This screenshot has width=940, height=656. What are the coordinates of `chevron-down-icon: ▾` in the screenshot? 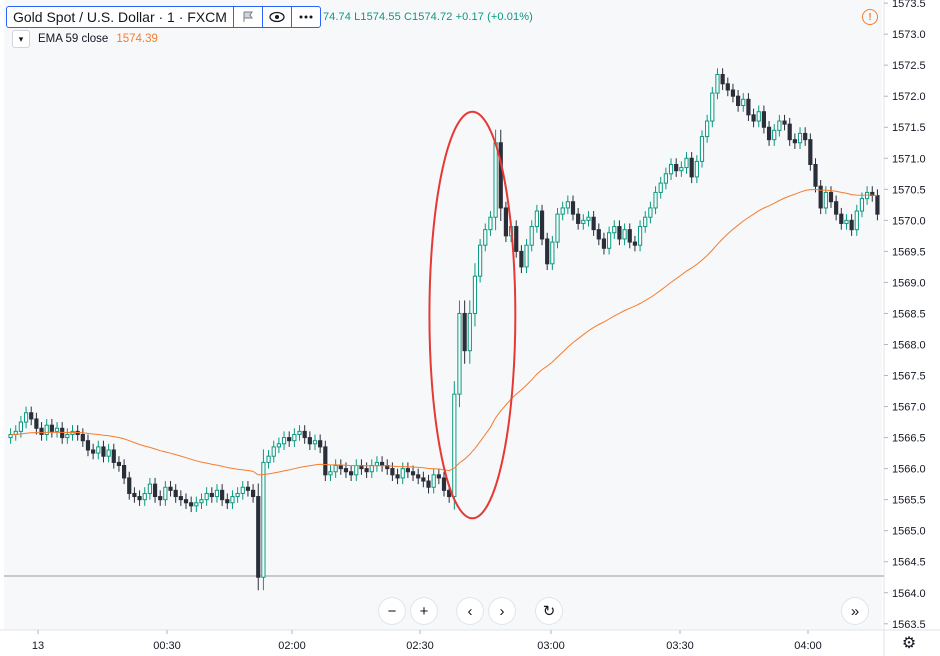 It's located at (21, 39).